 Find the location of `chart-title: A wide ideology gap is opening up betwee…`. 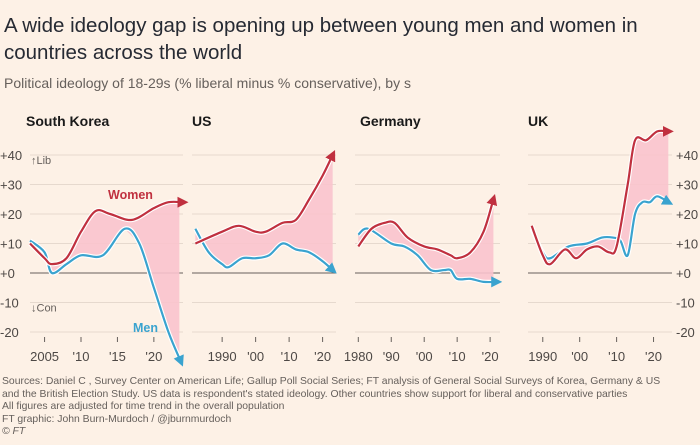

chart-title: A wide ideology gap is opening up betwee… is located at coordinates (321, 39).